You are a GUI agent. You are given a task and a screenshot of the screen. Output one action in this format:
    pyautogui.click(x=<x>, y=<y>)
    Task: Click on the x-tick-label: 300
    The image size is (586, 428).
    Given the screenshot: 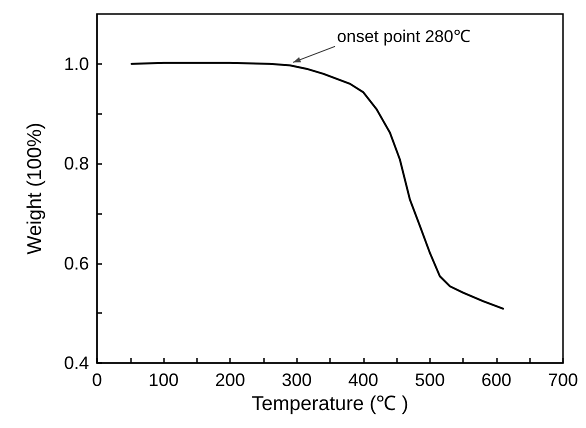 What is the action you would take?
    pyautogui.click(x=297, y=380)
    